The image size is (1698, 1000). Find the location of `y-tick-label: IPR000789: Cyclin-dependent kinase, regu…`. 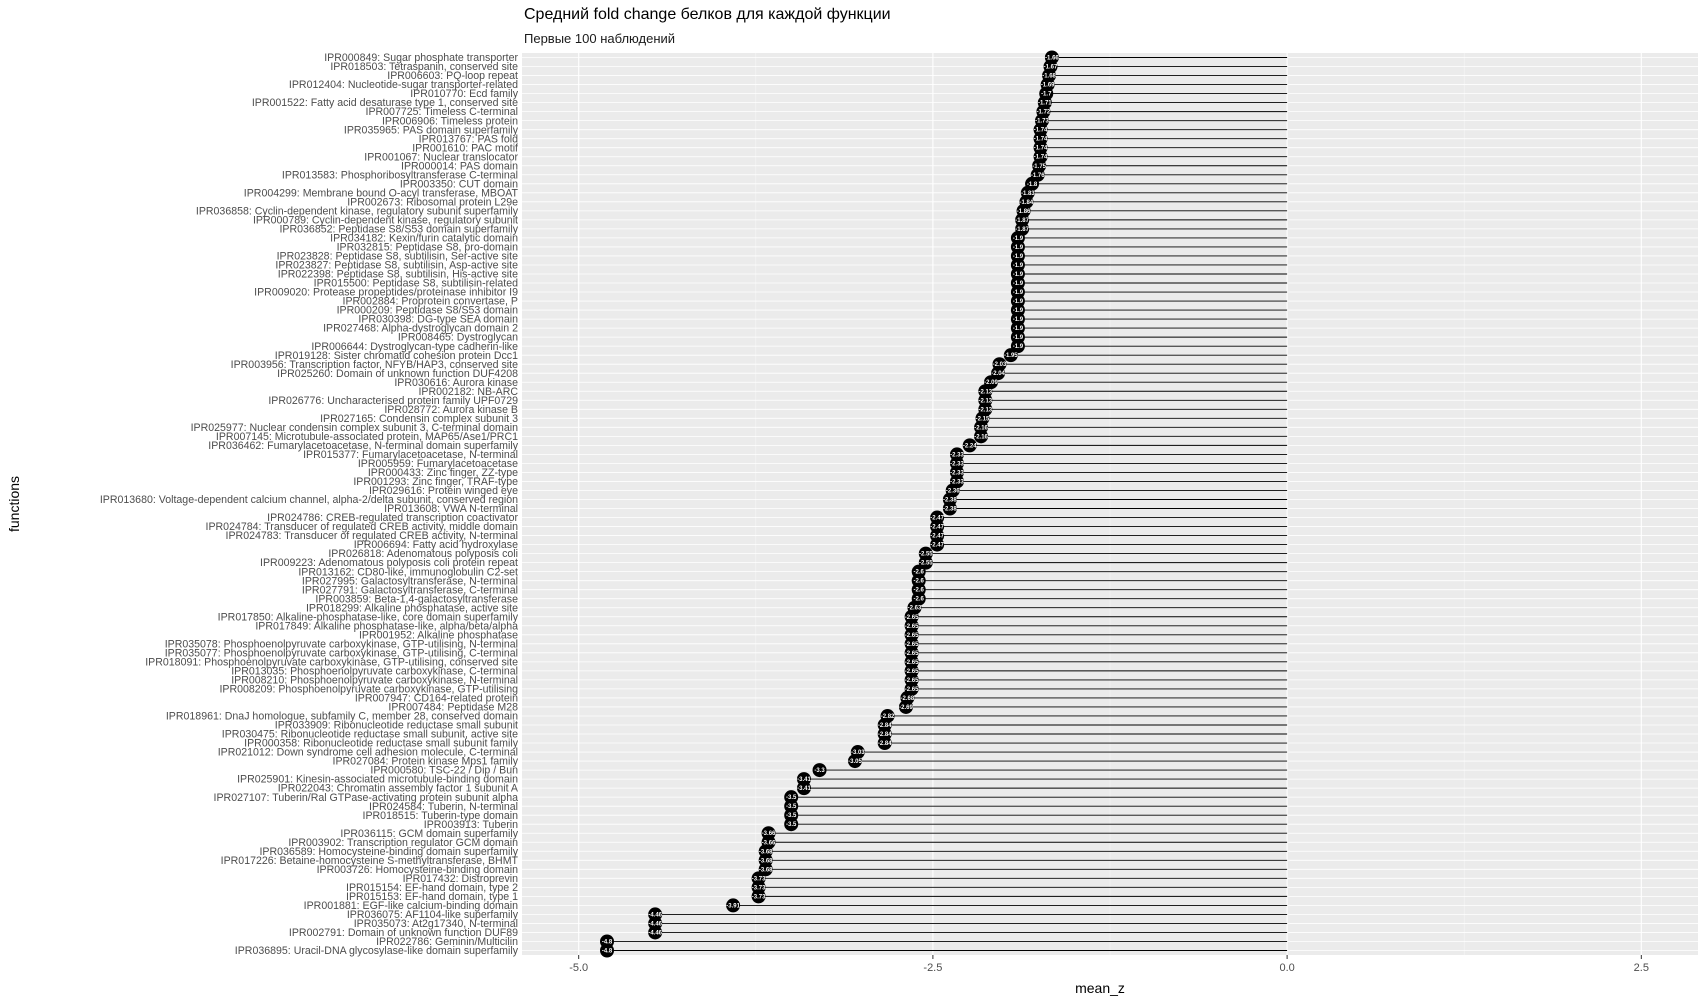

y-tick-label: IPR000789: Cyclin-dependent kinase, regu… is located at coordinates (385, 220).